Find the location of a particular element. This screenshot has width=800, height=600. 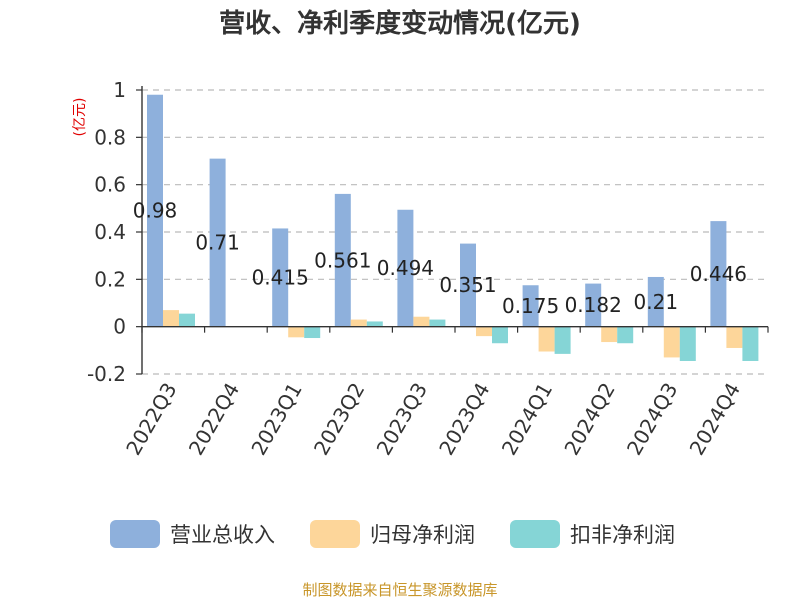

x-tick-label: 2023Q3 is located at coordinates (402, 419).